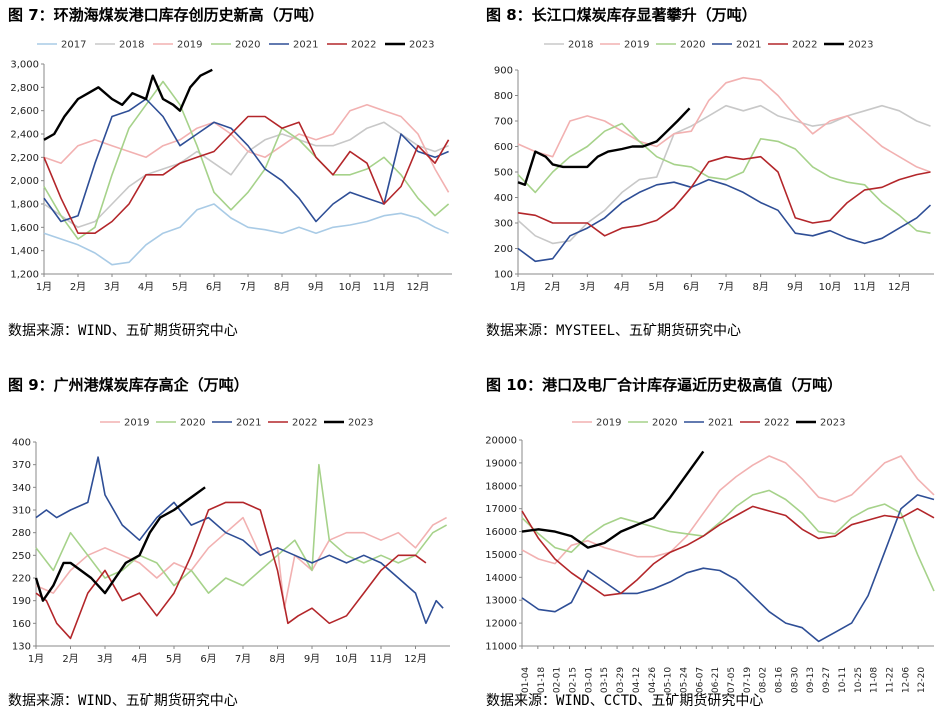  What do you see at coordinates (501, 624) in the screenshot?
I see `y-tick-label: 12000` at bounding box center [501, 624].